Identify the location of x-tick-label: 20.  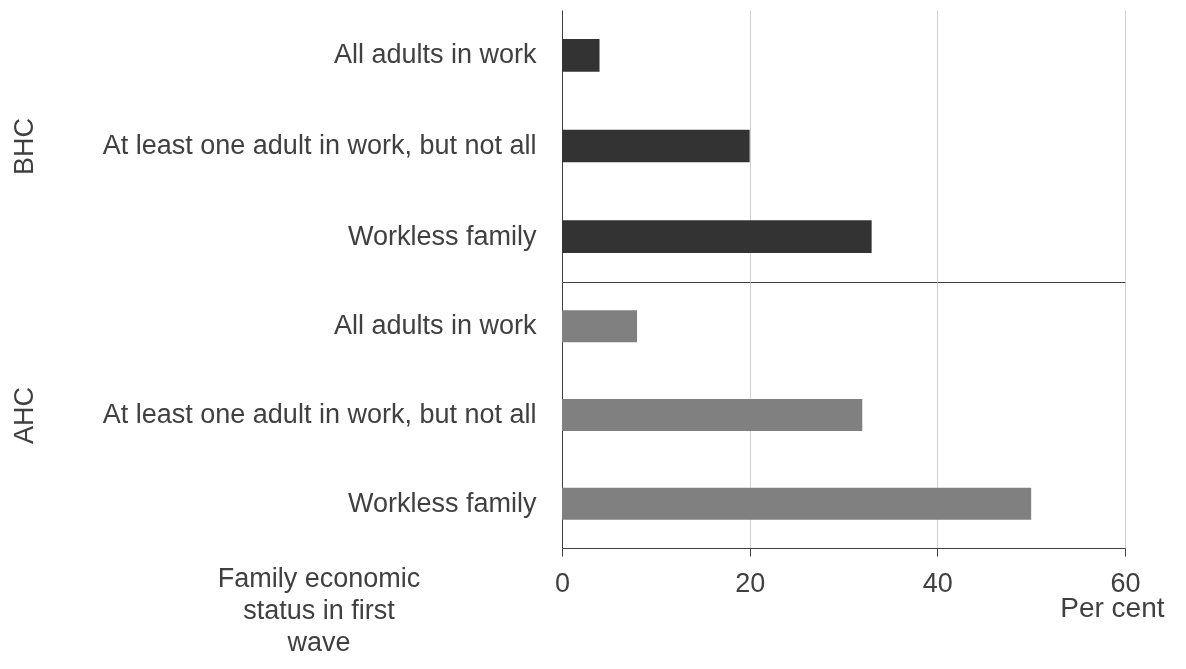
(750, 582).